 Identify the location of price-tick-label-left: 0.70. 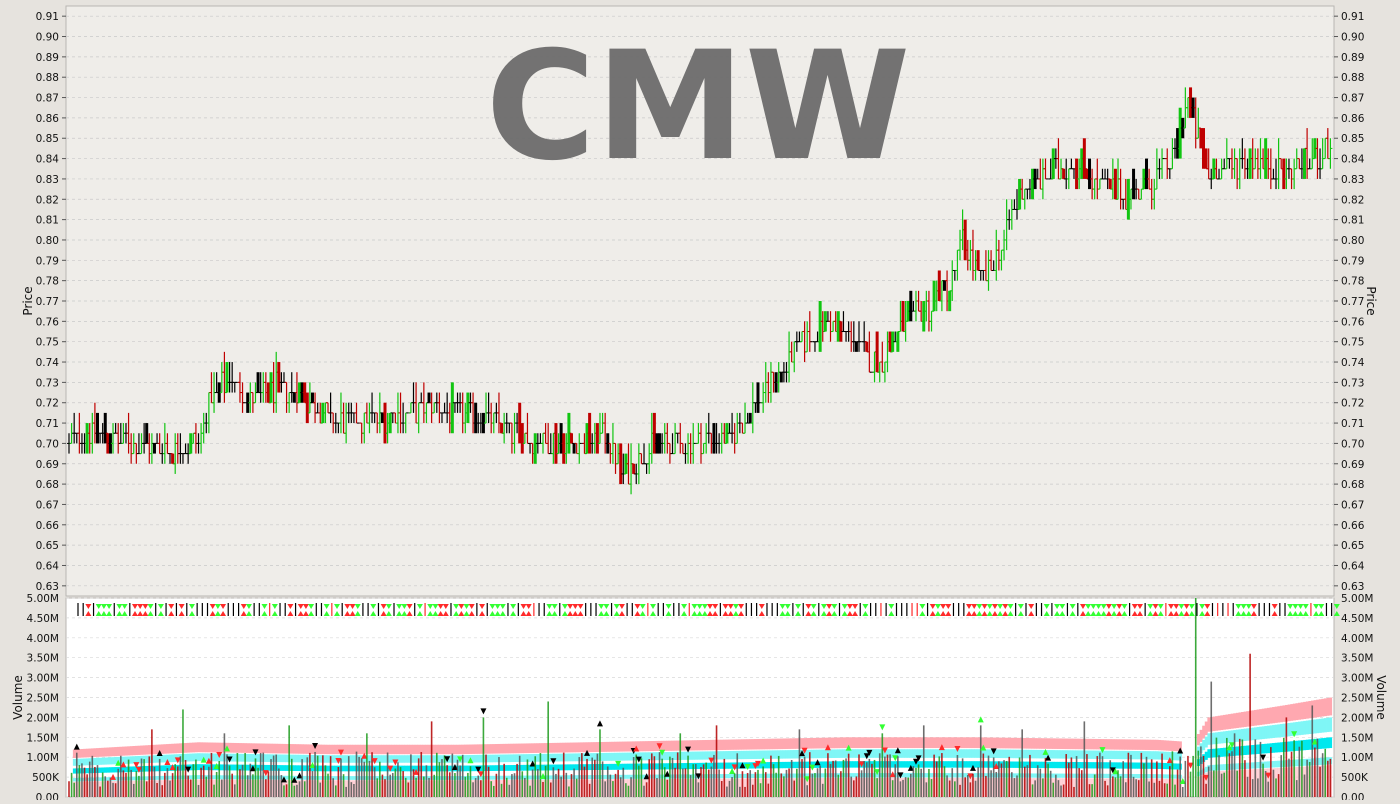
(47, 444).